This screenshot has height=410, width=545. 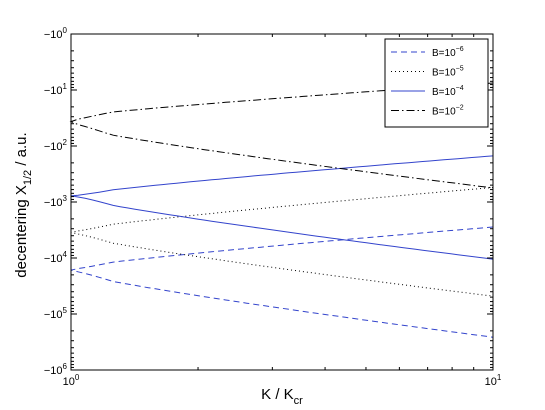 I want to click on legend: B=10−6 B=10−5 B=10−4 B=10−2, so click(x=436, y=83).